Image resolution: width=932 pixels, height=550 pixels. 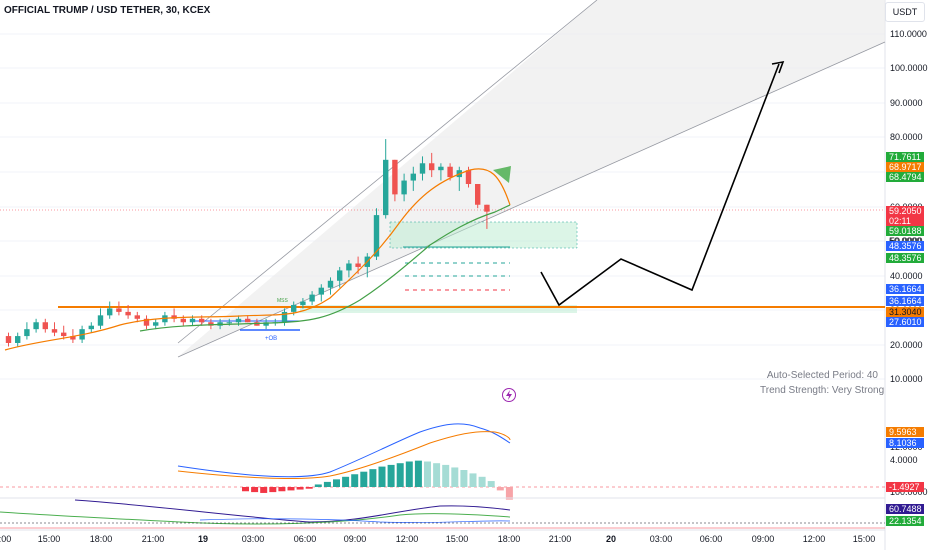 What do you see at coordinates (909, 68) in the screenshot?
I see `price-axis-tick: 100.0000` at bounding box center [909, 68].